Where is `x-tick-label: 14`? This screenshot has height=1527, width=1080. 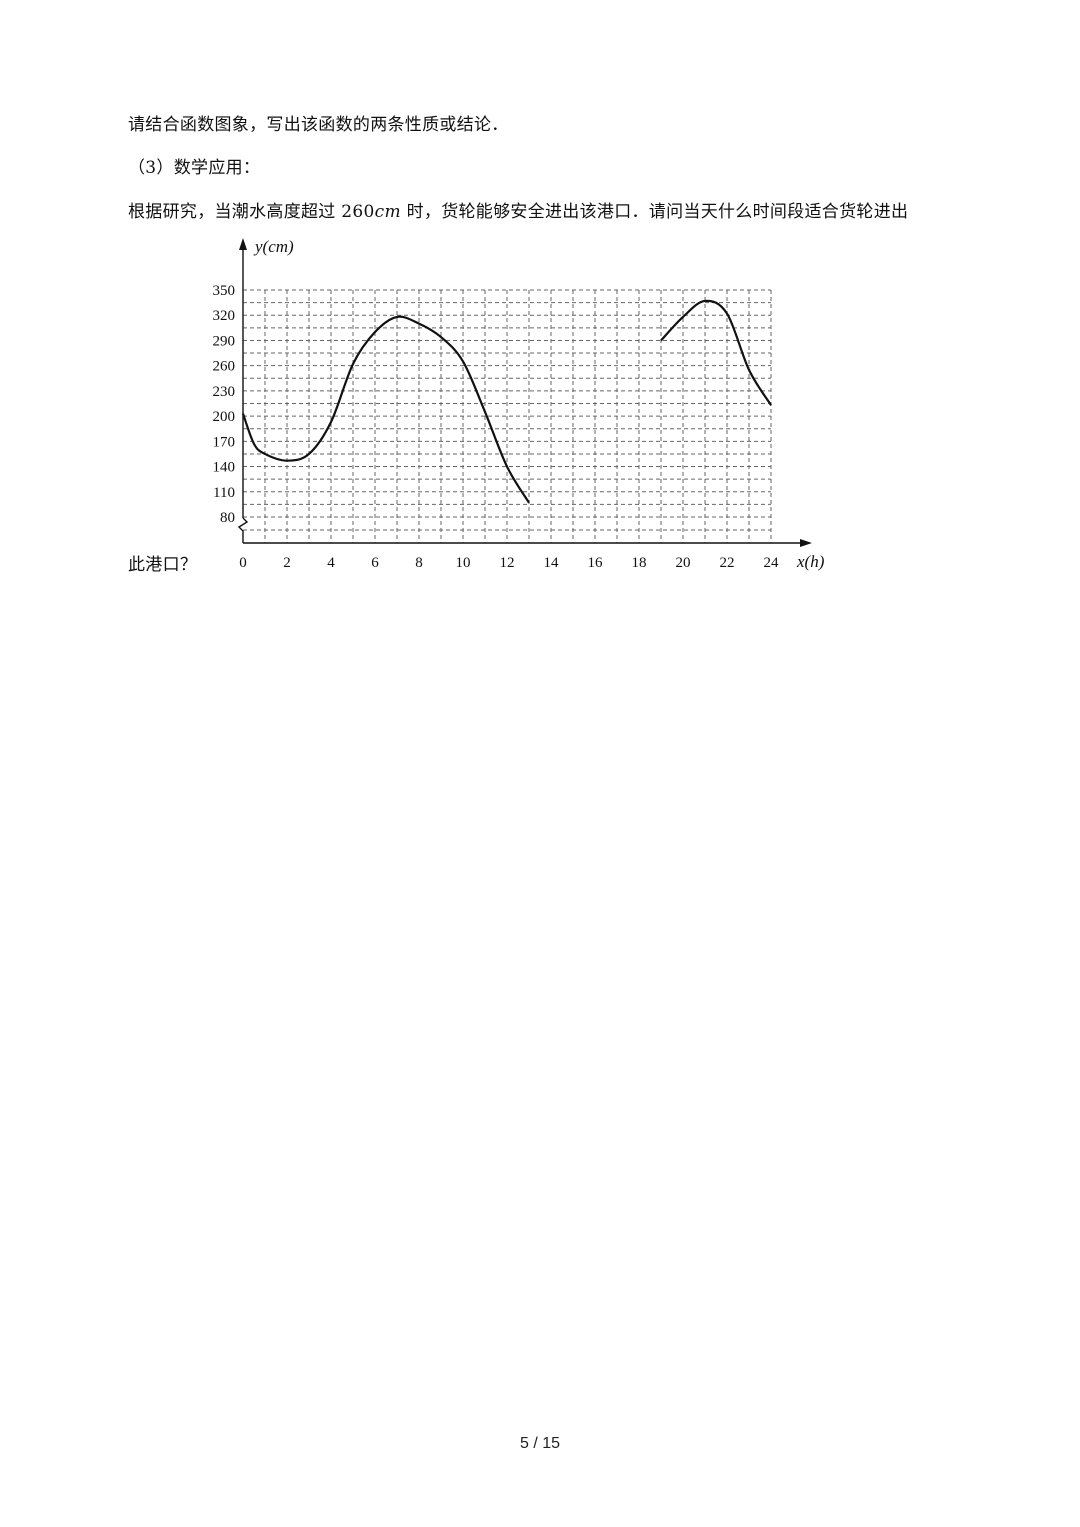 x-tick-label: 14 is located at coordinates (552, 563).